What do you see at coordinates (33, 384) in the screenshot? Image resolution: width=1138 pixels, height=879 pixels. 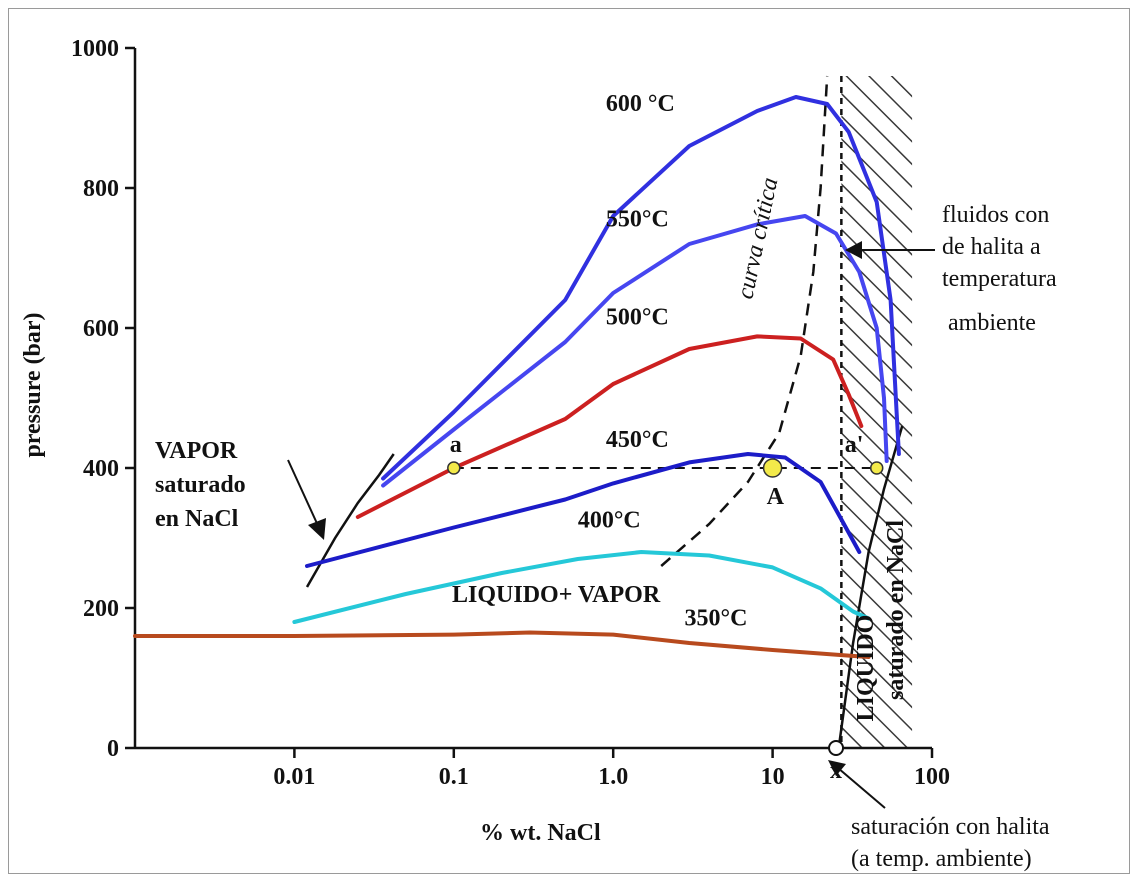 I see `y-axis-title: pressure (bar)` at bounding box center [33, 384].